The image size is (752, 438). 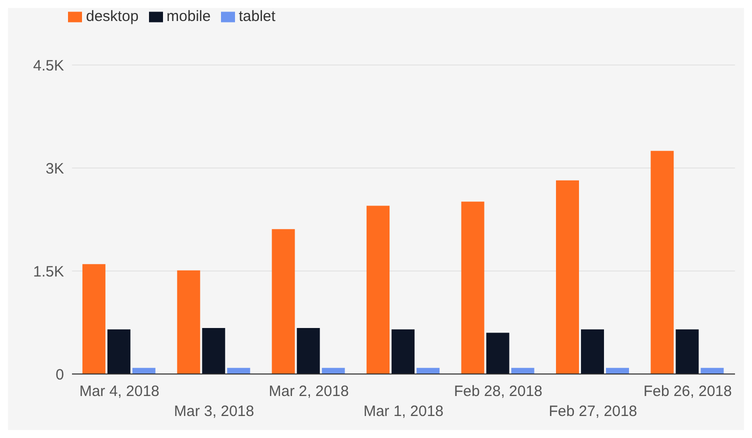 I want to click on y-tick-label: 1.5K, so click(x=48, y=271).